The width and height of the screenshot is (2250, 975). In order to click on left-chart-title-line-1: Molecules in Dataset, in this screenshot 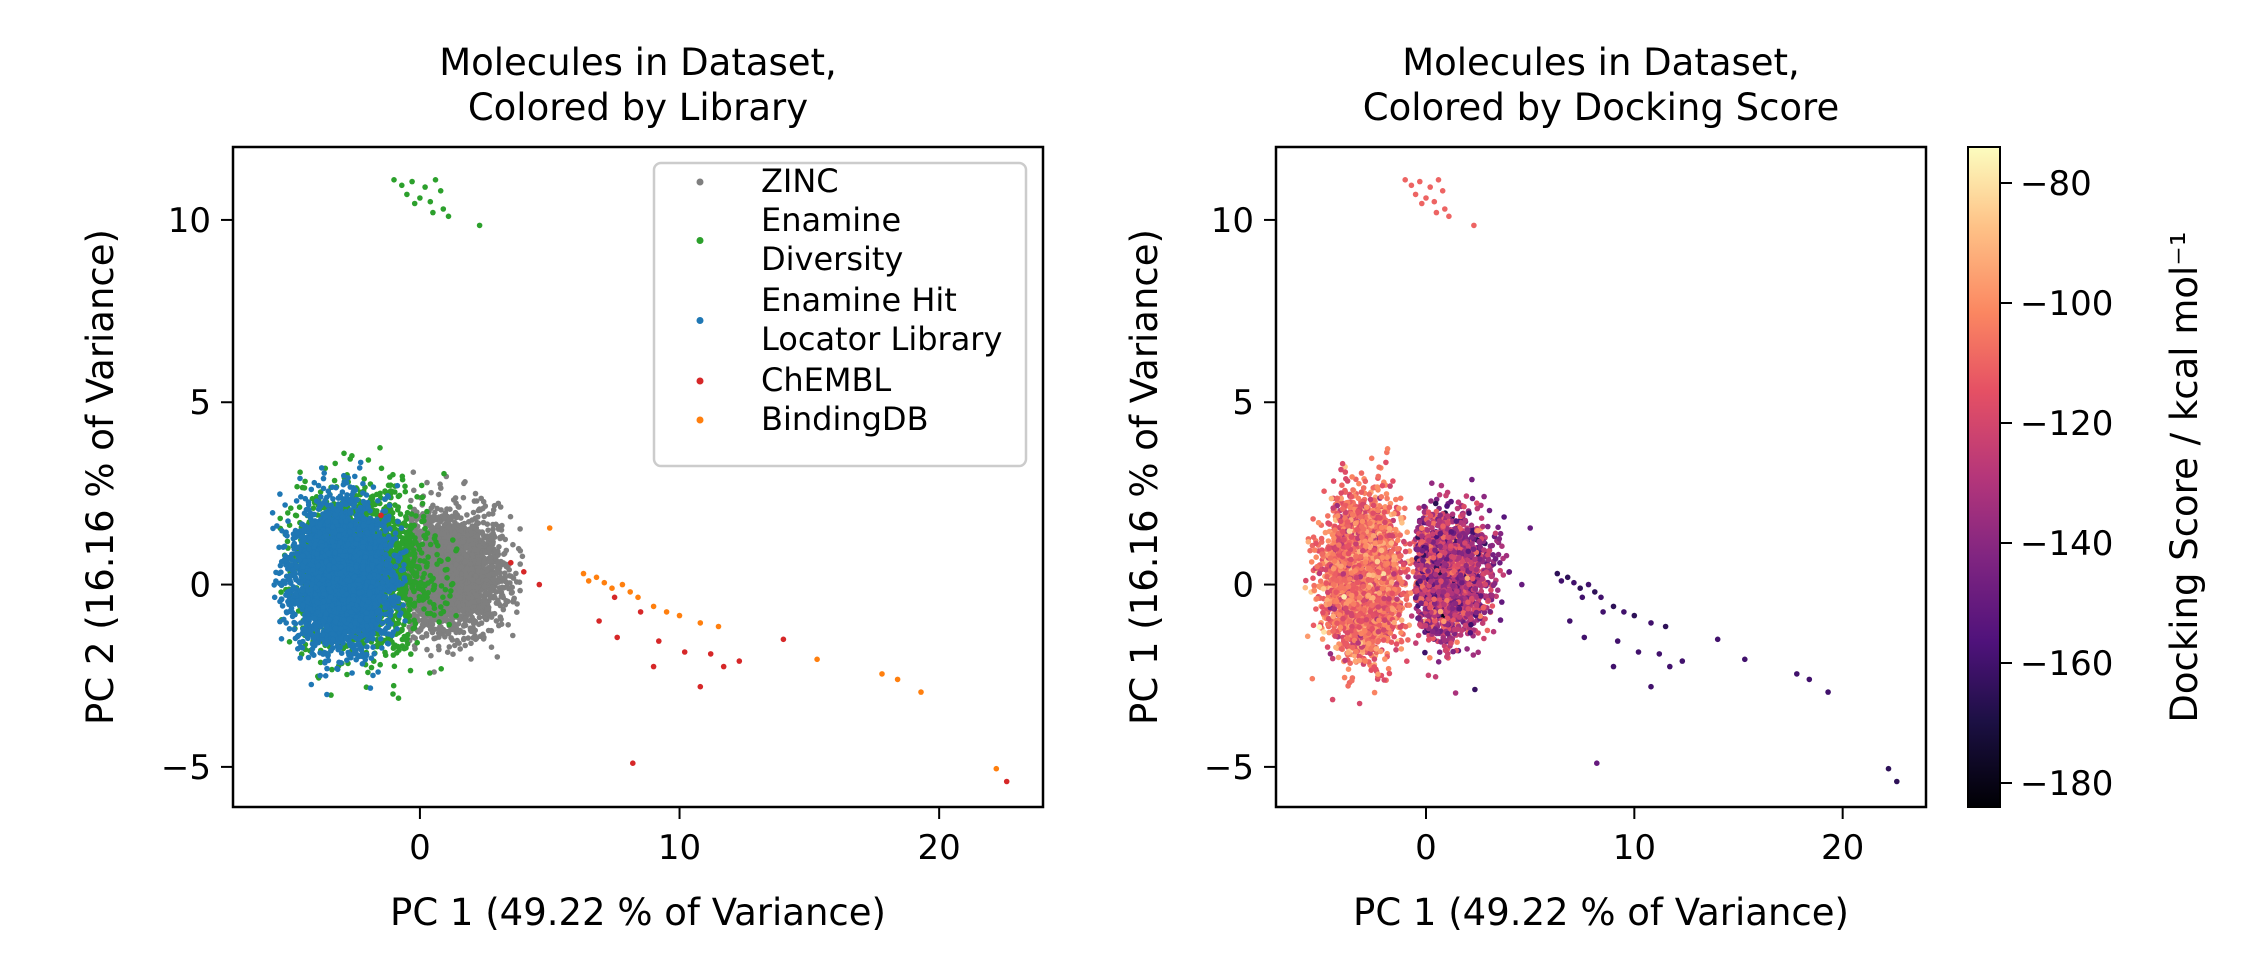, I will do `click(638, 62)`.